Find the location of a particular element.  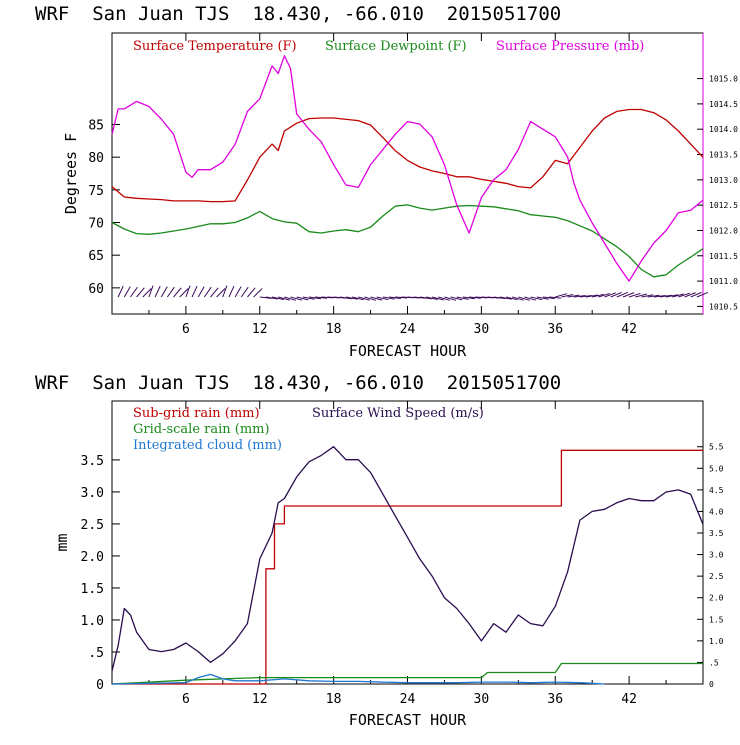

y-tick-label: .5 is located at coordinates (96, 653).